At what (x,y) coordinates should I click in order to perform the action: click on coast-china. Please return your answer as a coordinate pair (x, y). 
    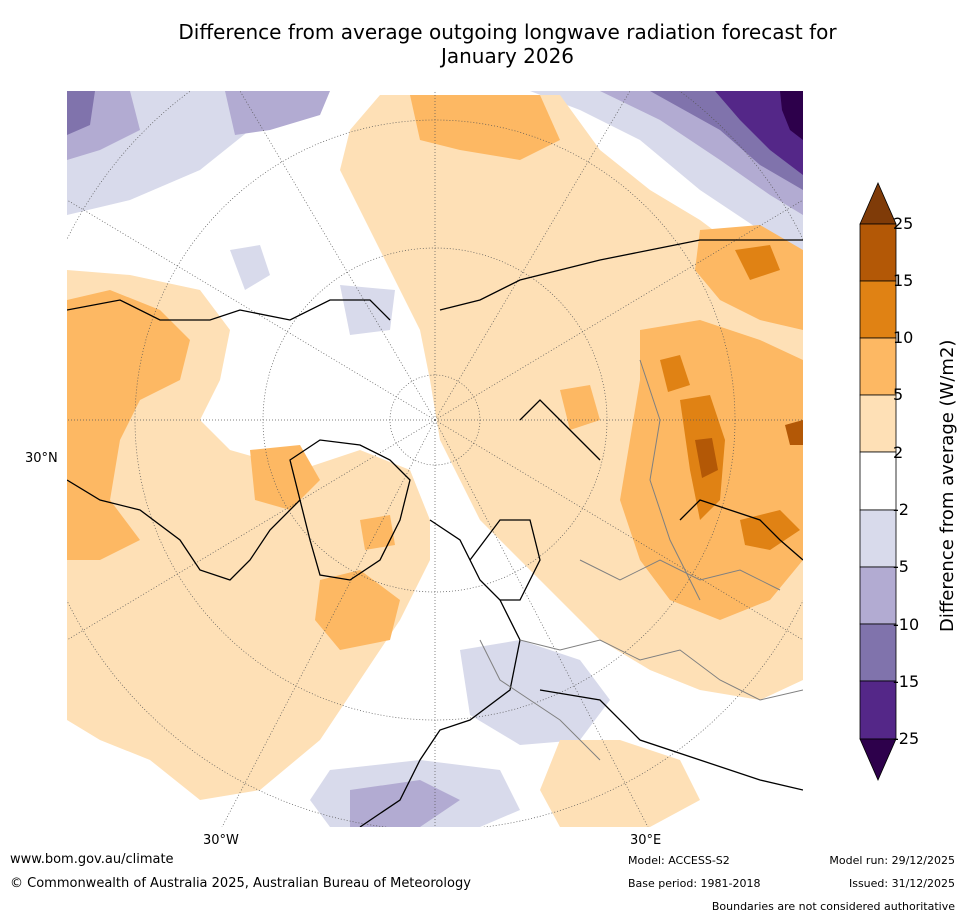
    Looking at the image, I should click on (741, 530).